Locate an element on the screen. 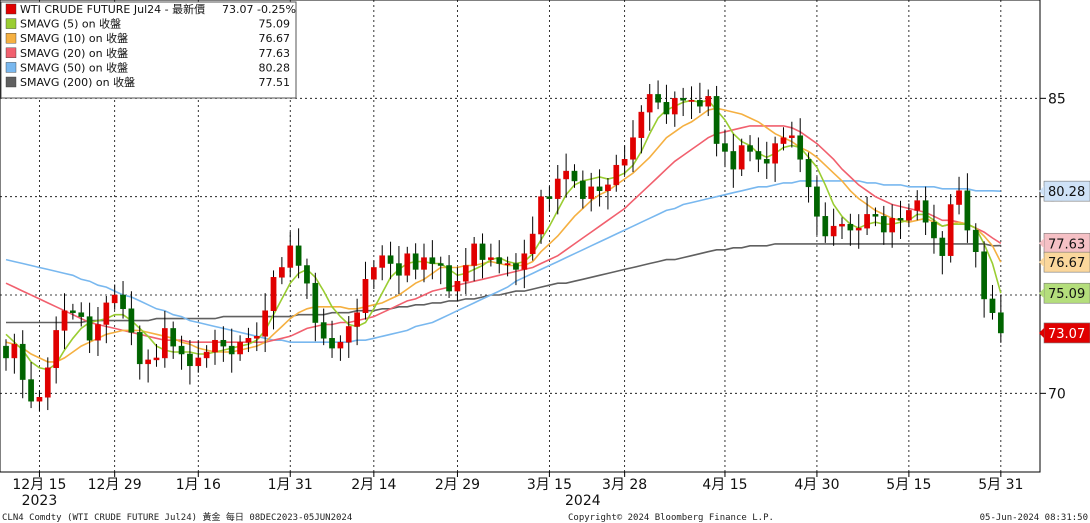  badge-label-1: 77.63 is located at coordinates (1066, 244).